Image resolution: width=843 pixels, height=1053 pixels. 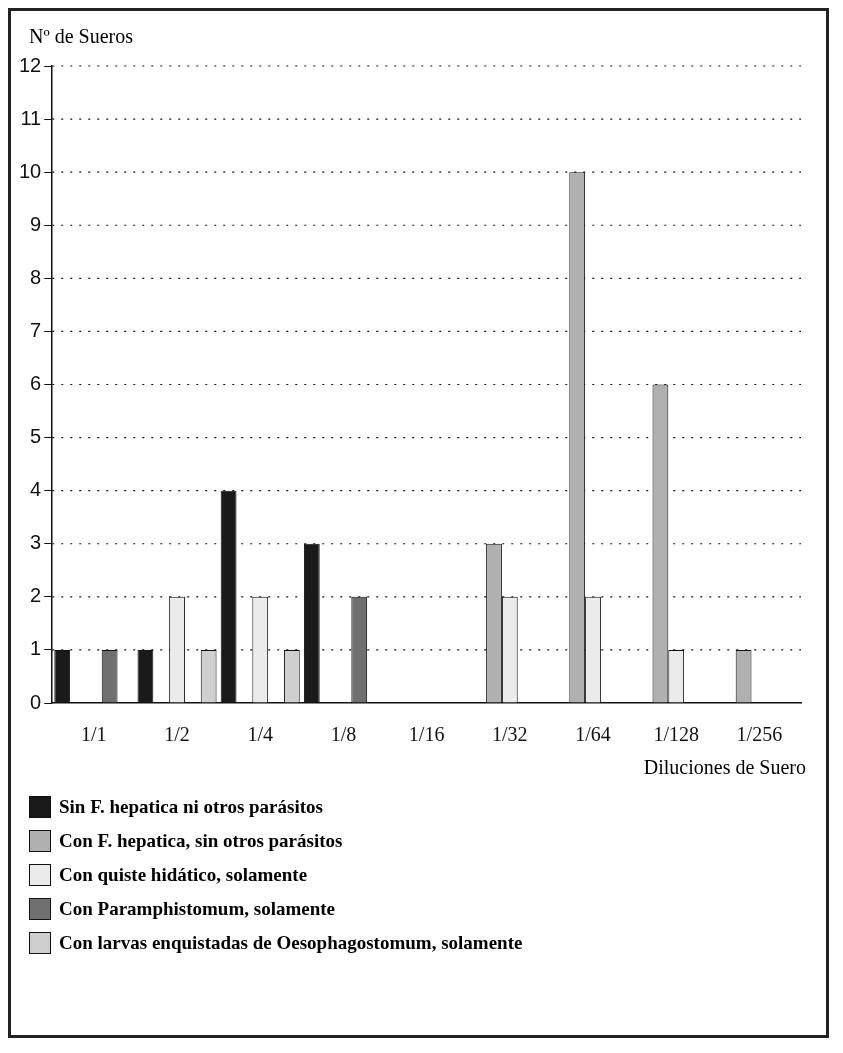 I want to click on y-tick-label: 10, so click(x=30, y=170).